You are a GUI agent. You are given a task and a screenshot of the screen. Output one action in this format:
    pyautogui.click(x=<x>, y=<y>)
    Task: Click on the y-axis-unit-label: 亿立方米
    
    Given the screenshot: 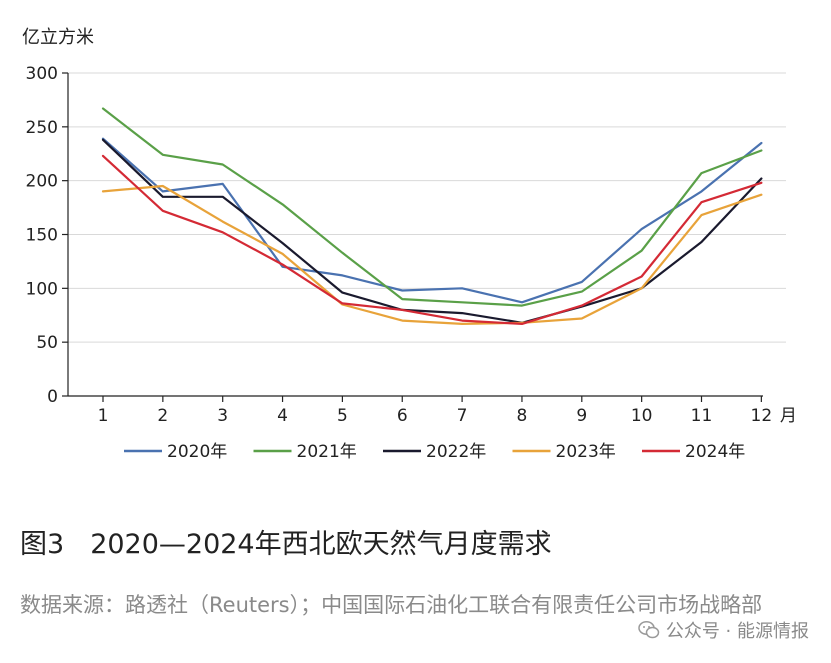 What is the action you would take?
    pyautogui.click(x=58, y=37)
    